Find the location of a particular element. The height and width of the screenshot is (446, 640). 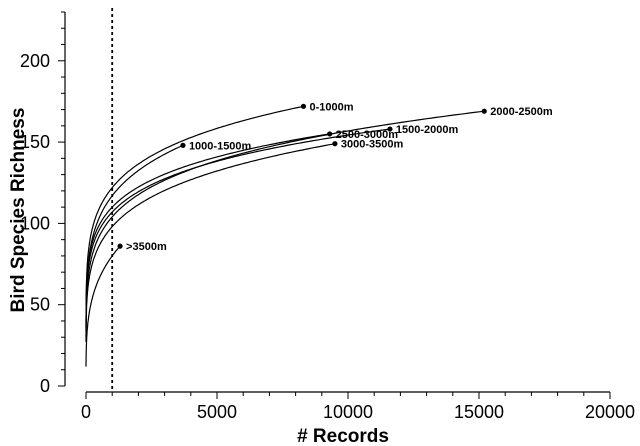

series-label-4: 2500-3000m is located at coordinates (367, 135).